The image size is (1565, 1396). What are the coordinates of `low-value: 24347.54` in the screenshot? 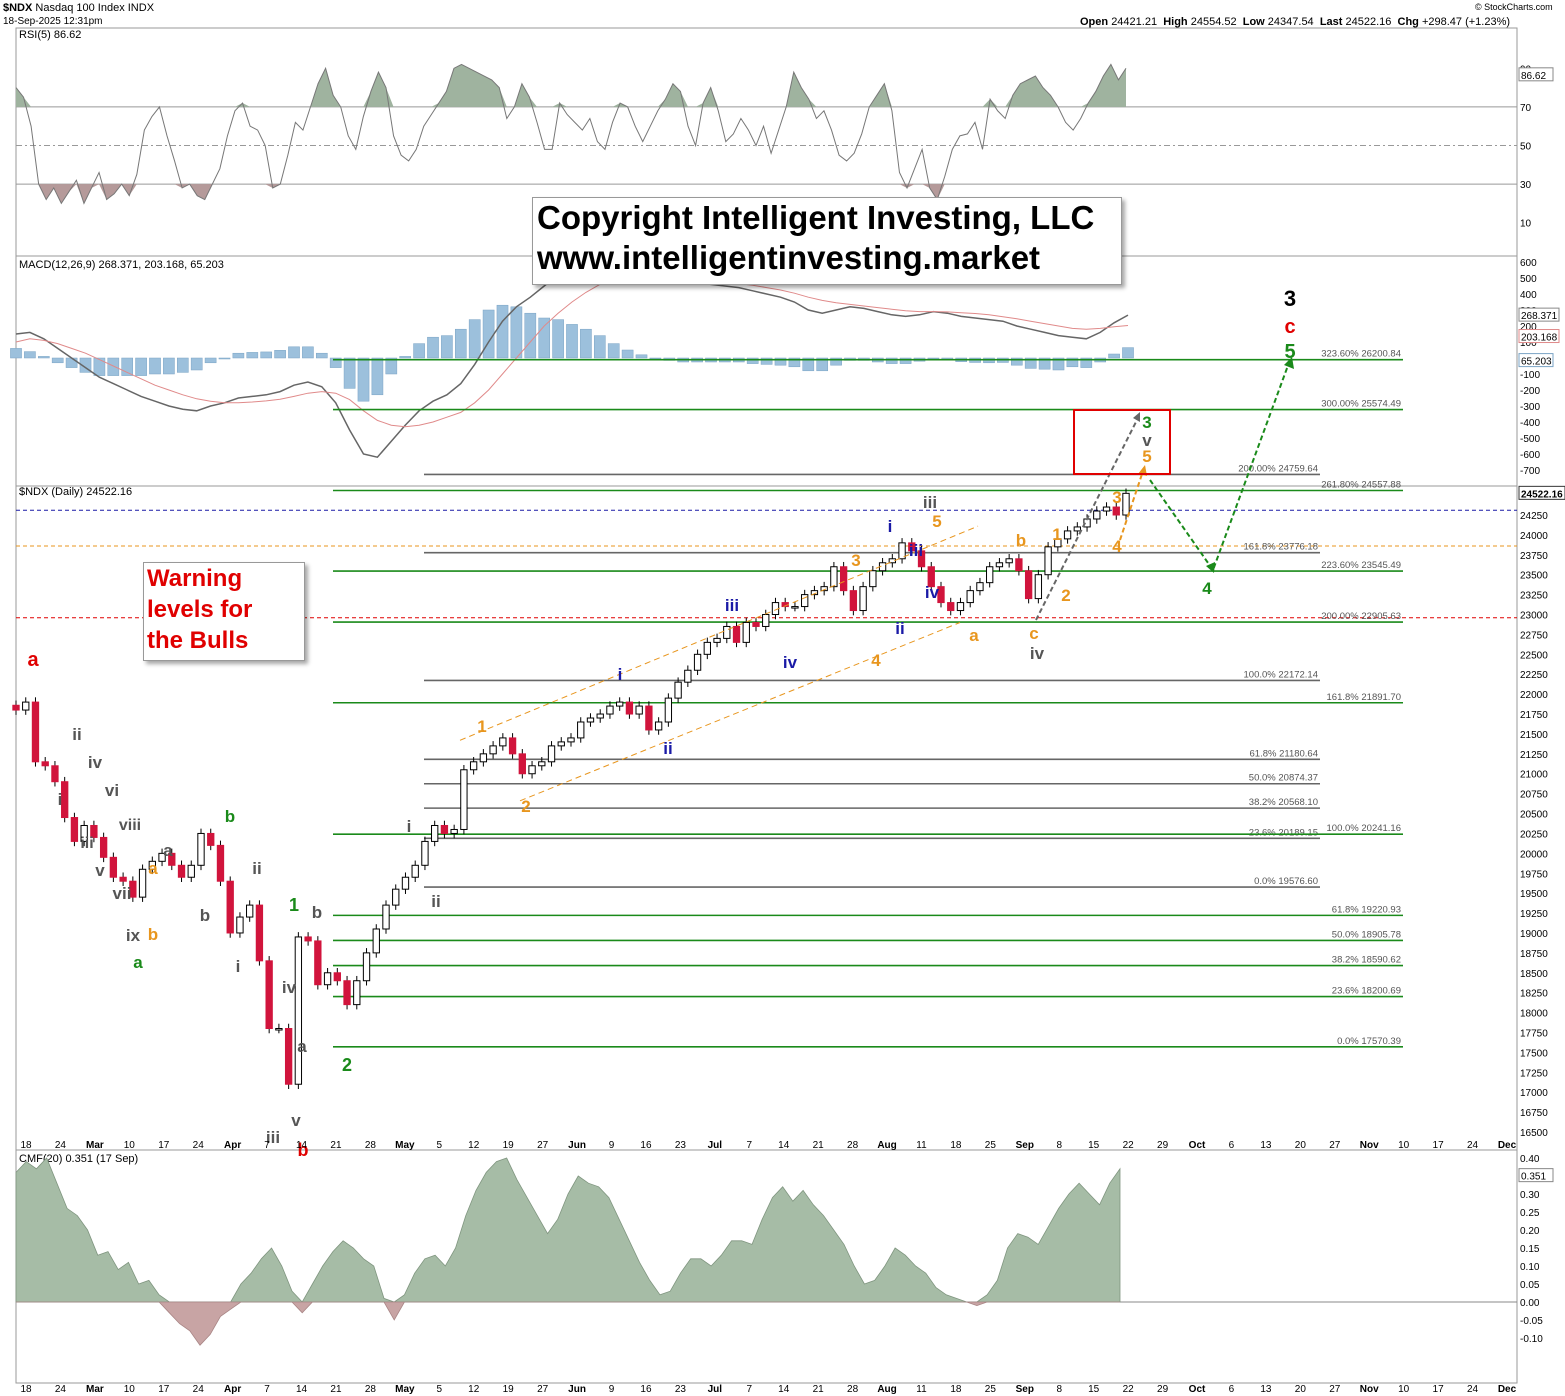 It's located at (1290, 22).